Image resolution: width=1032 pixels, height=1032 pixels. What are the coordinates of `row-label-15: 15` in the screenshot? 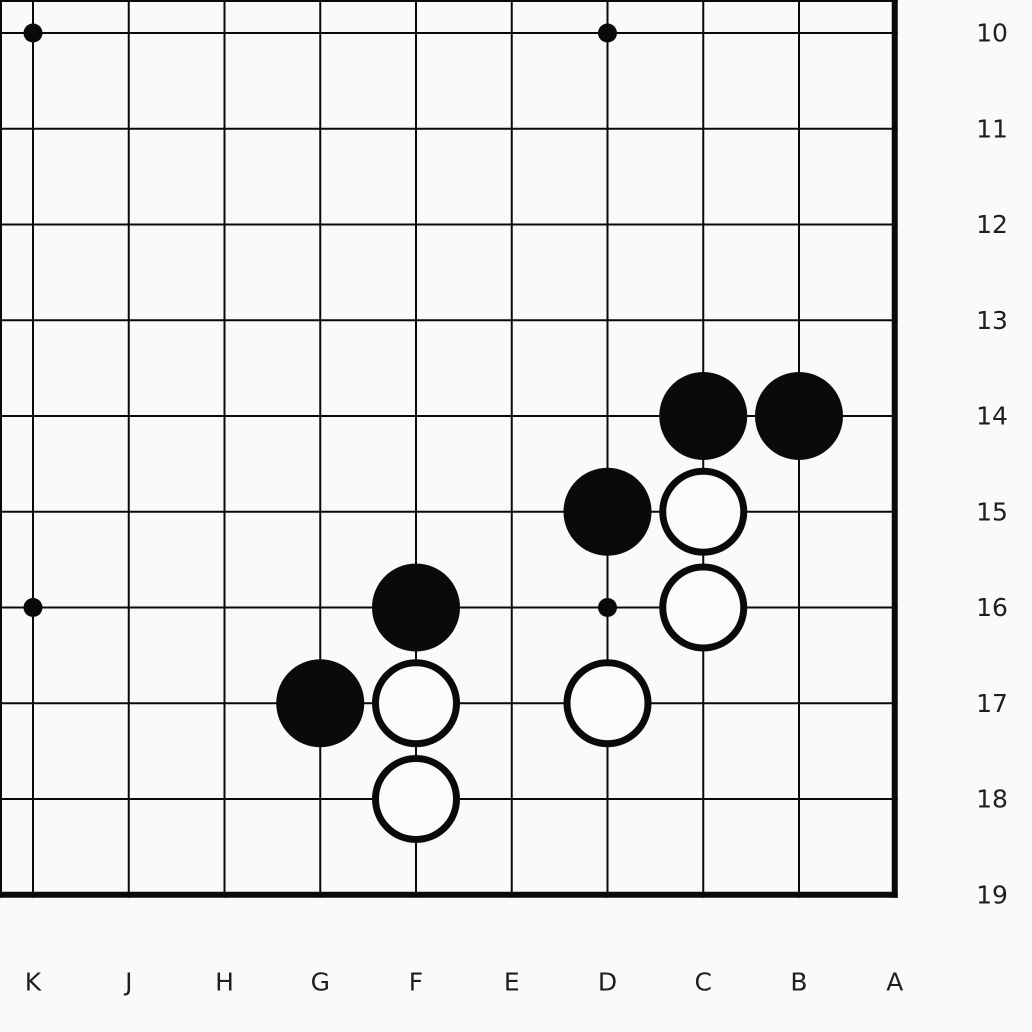 It's located at (992, 511).